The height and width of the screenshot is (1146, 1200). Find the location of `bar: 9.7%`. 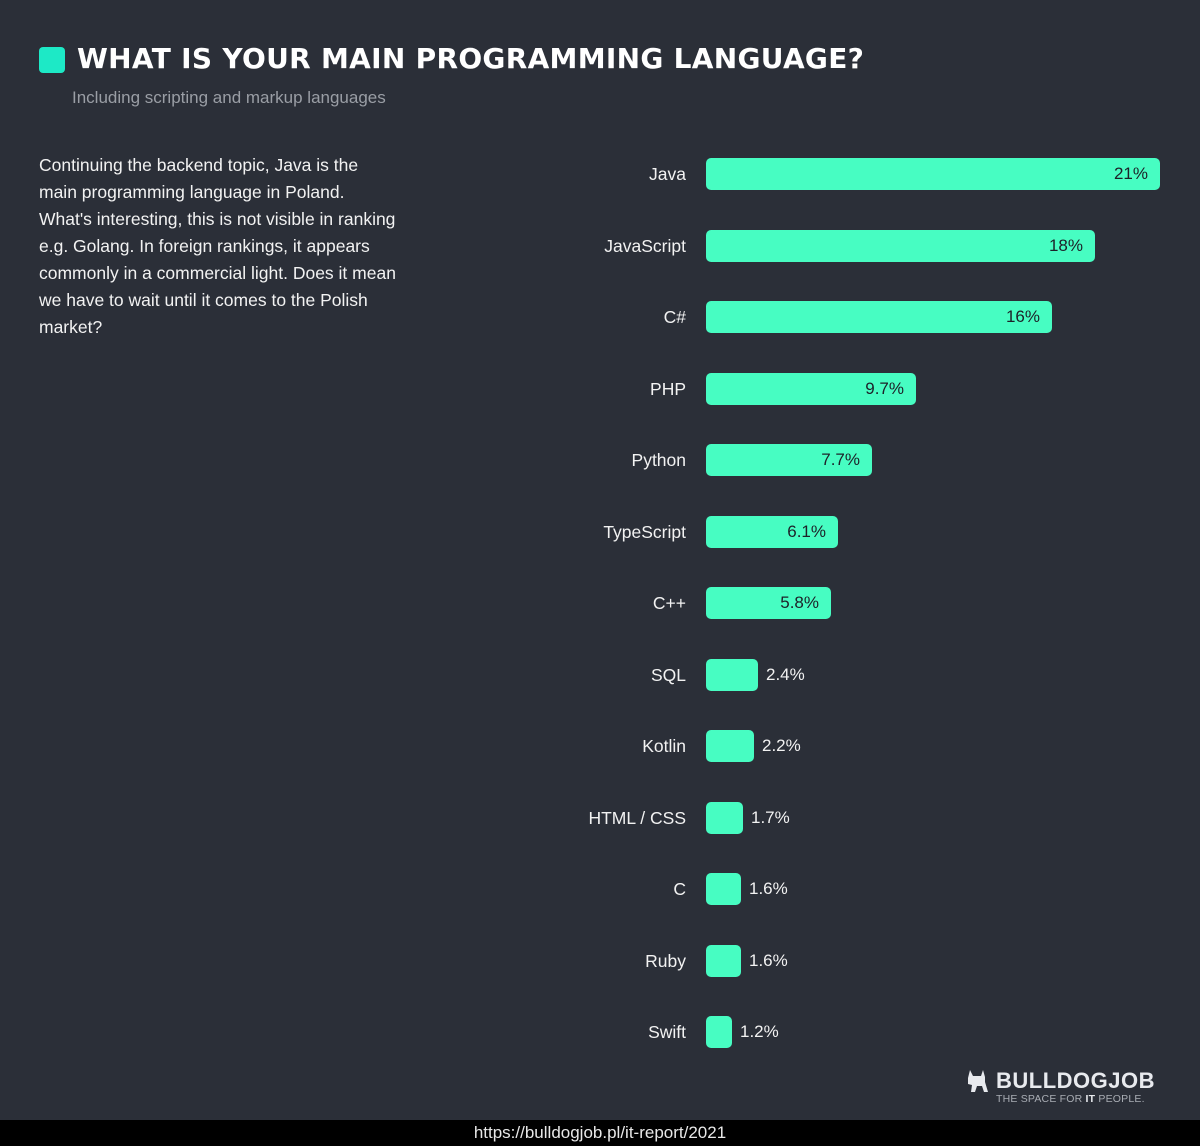

bar: 9.7% is located at coordinates (811, 388).